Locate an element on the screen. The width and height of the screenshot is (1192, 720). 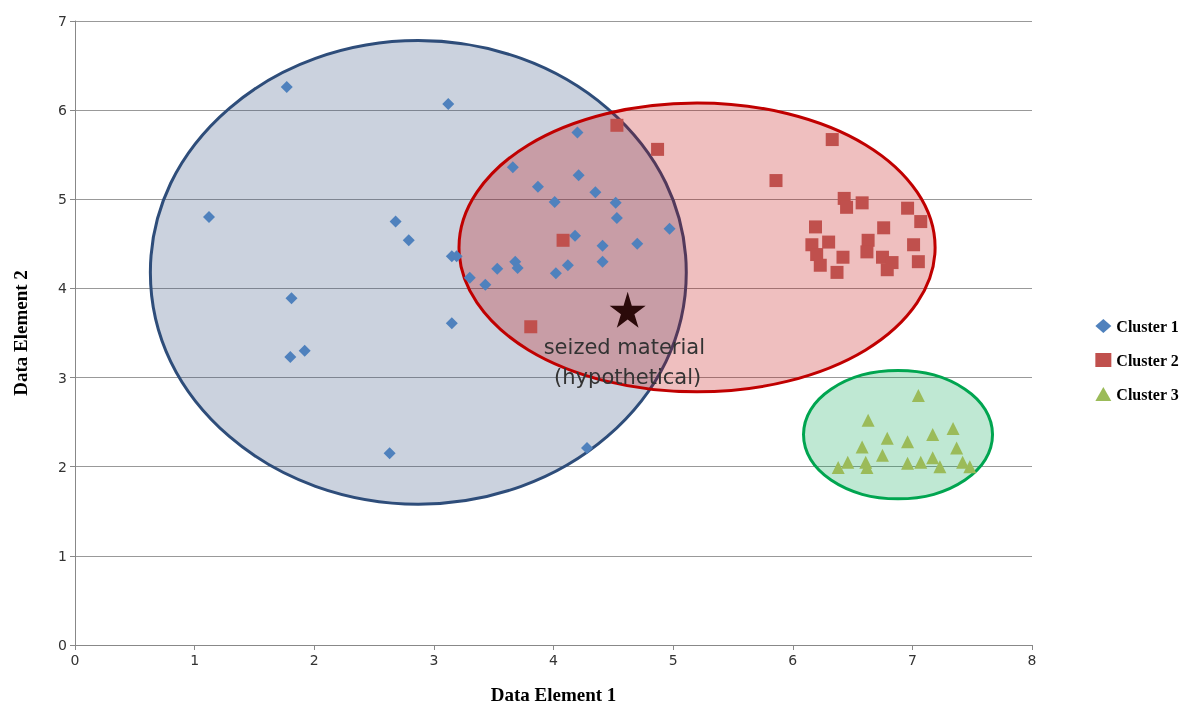
legend-label: Cluster 3 is located at coordinates (1147, 394).